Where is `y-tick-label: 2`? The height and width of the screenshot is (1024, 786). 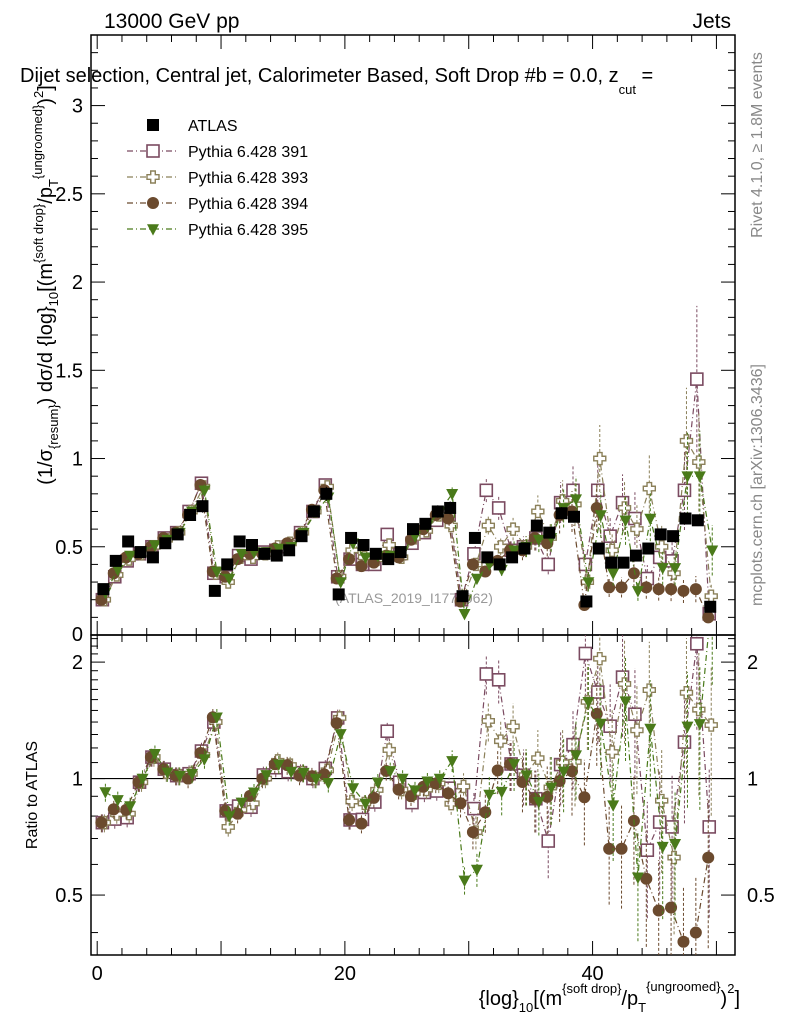
y-tick-label: 2 is located at coordinates (77, 283).